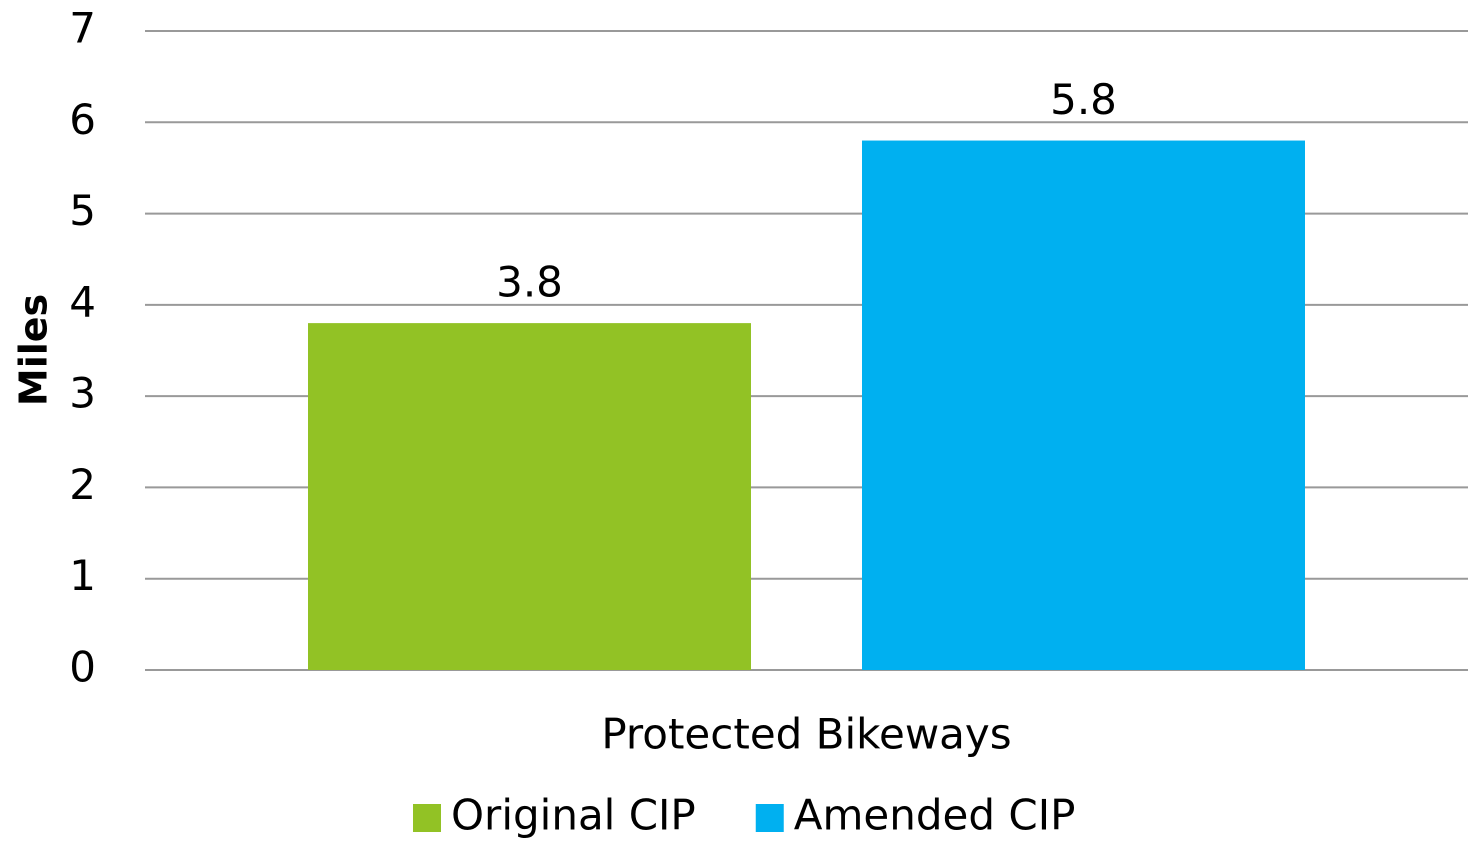 The width and height of the screenshot is (1470, 848). What do you see at coordinates (82, 210) in the screenshot?
I see `y-tick-label: 5` at bounding box center [82, 210].